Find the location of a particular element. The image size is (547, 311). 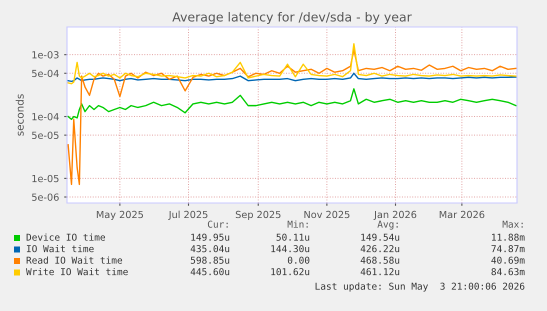

x-tick-label: May 2025 is located at coordinates (119, 215).